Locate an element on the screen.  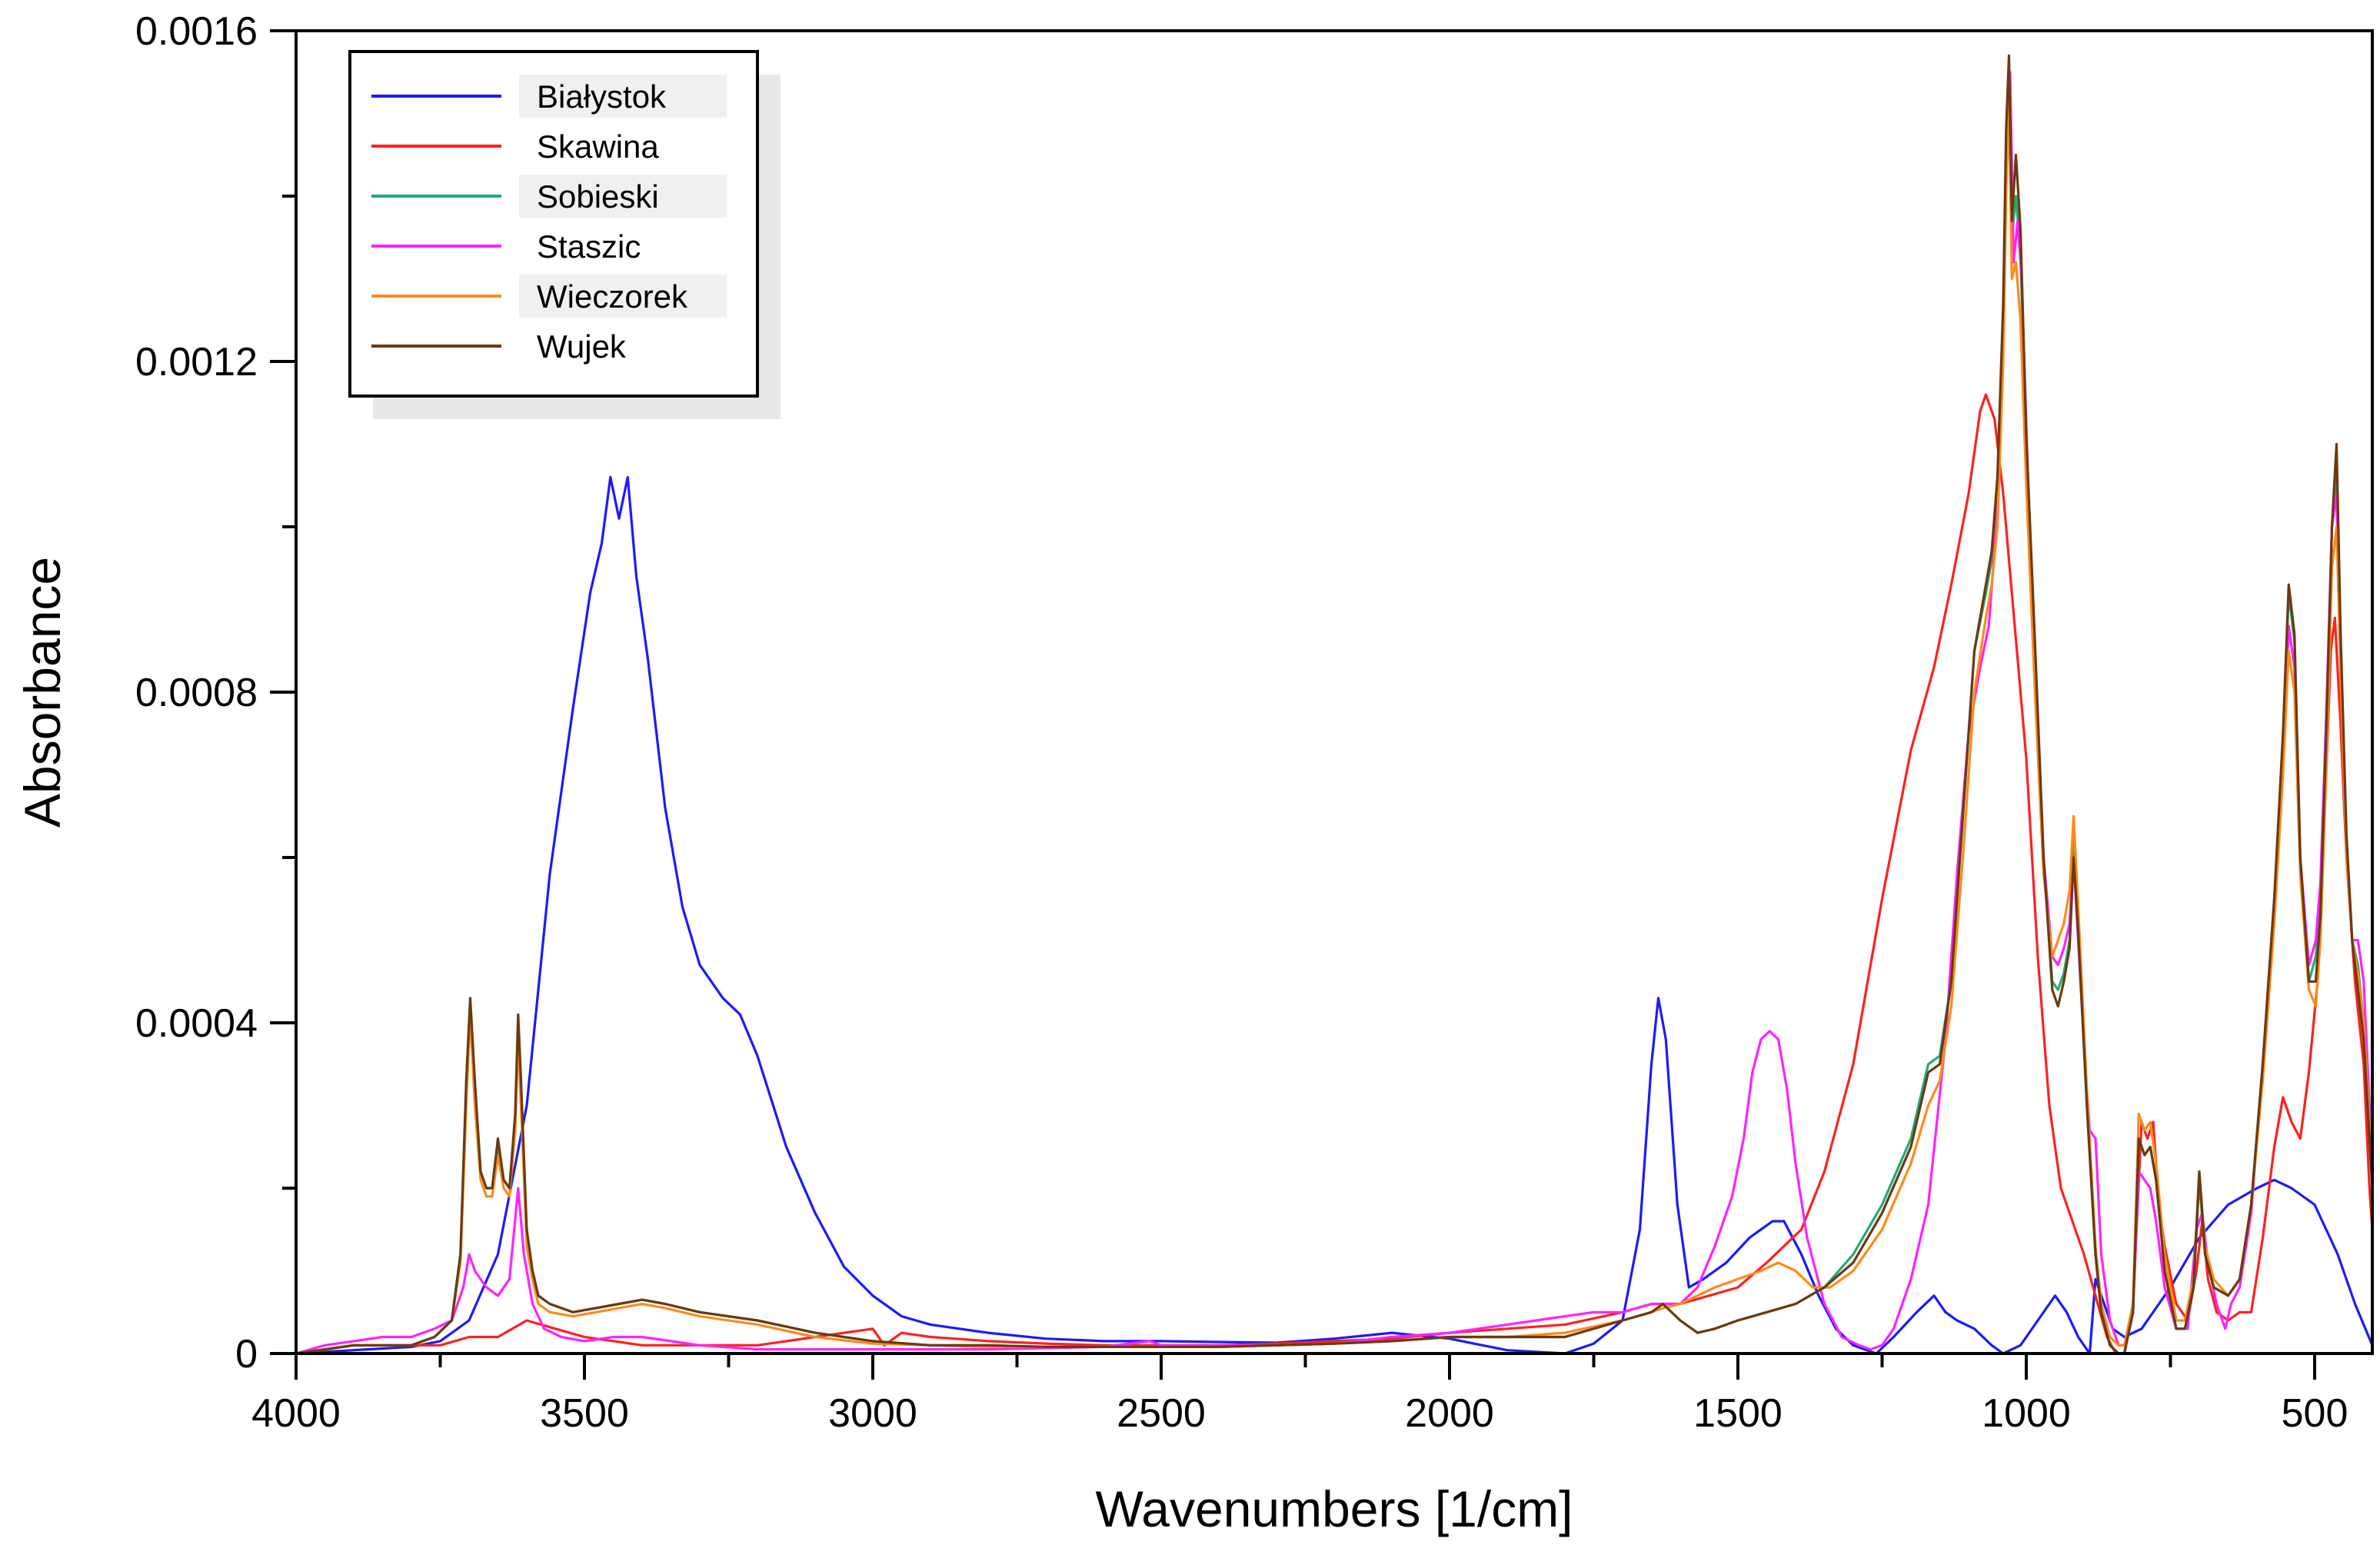
y-tick-label: 0.0008 is located at coordinates (196, 693).